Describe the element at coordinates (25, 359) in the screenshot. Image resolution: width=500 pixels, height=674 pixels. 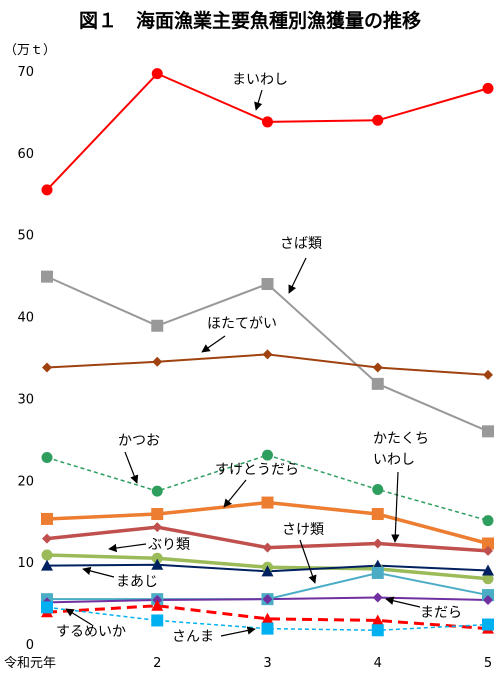
I see `y-axis-ticks: 0 10 20 30 40 50 60 70` at that location.